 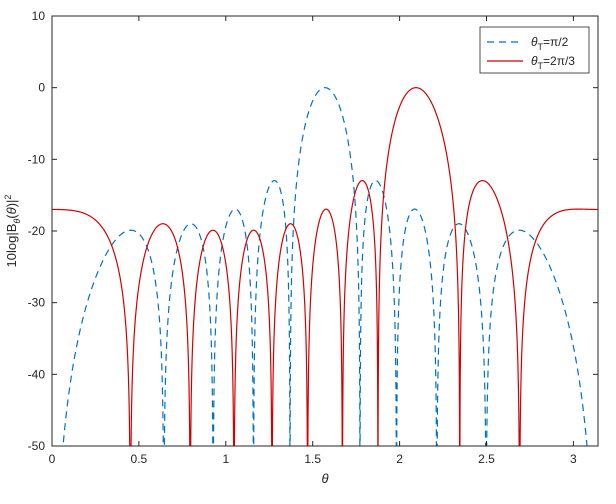 I want to click on legend-label-1: θT=π/2, so click(x=550, y=43).